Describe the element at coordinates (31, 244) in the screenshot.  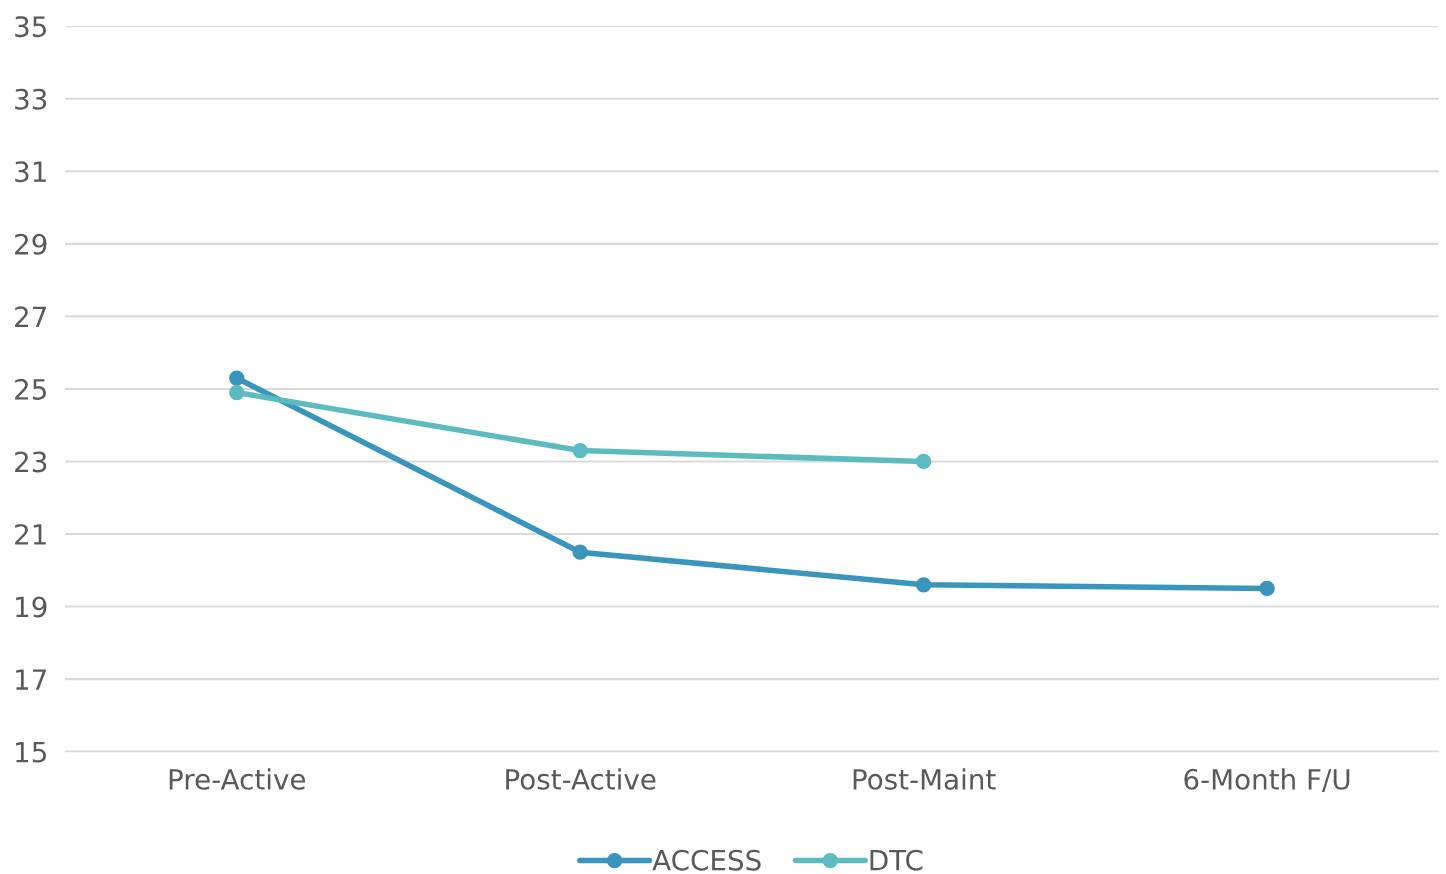
I see `y-tick-label: 29` at that location.